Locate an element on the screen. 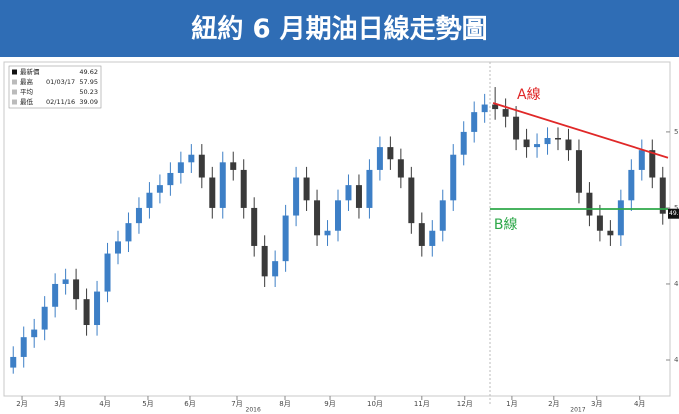  trend-label: B線 is located at coordinates (506, 225).